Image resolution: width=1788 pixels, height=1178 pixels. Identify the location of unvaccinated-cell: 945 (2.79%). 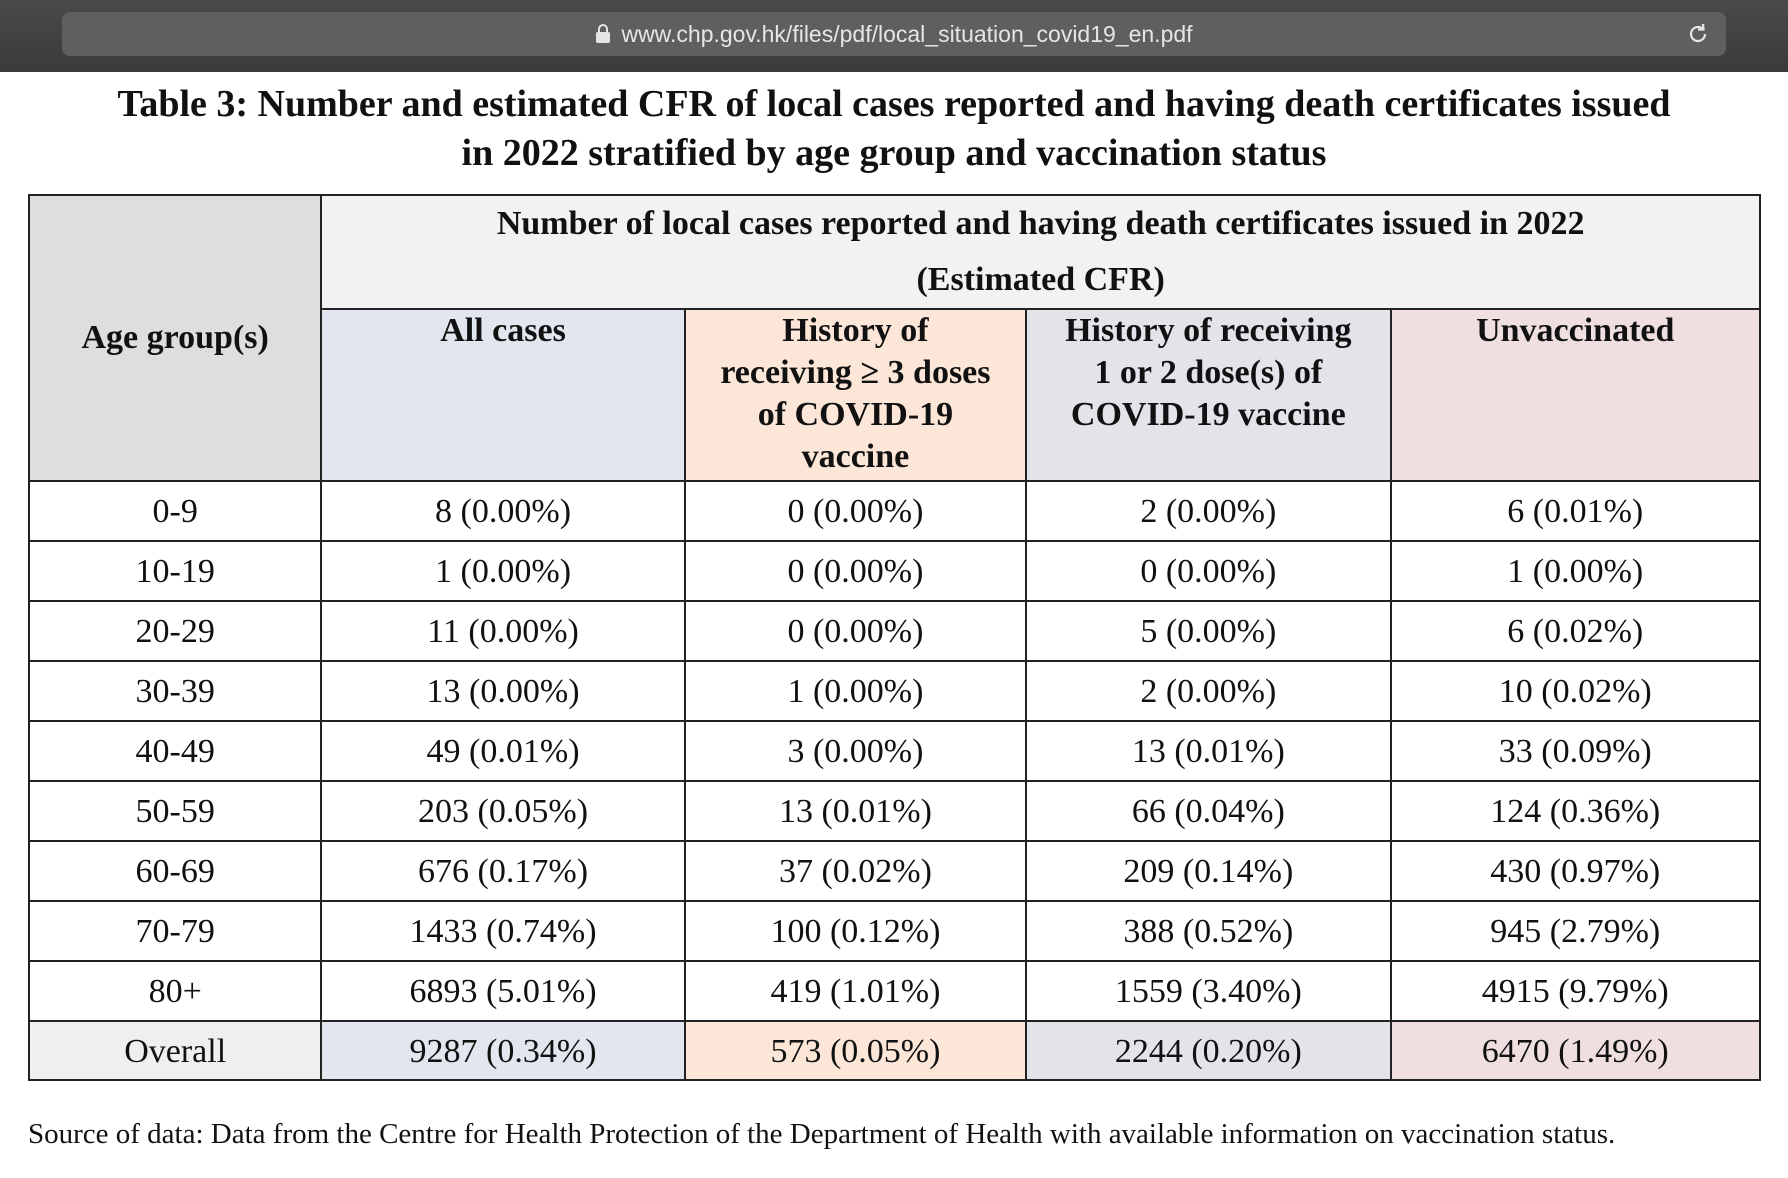
(1575, 931).